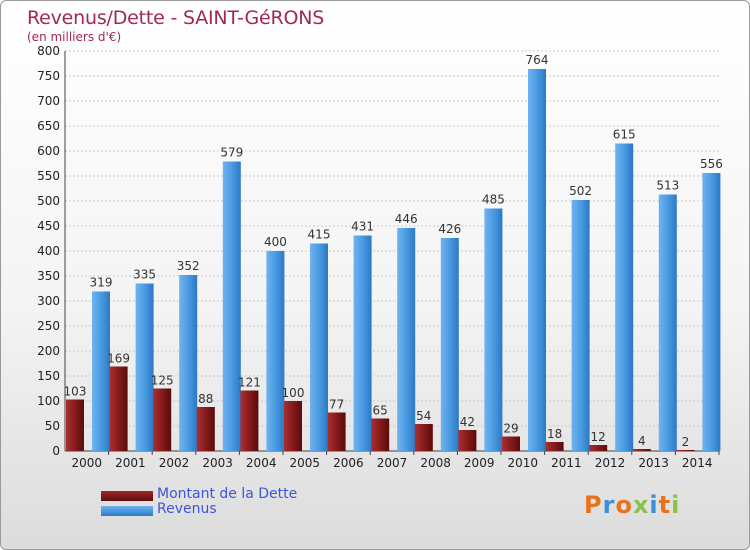 Image resolution: width=750 pixels, height=550 pixels. I want to click on data-label-revenus: 426, so click(449, 229).